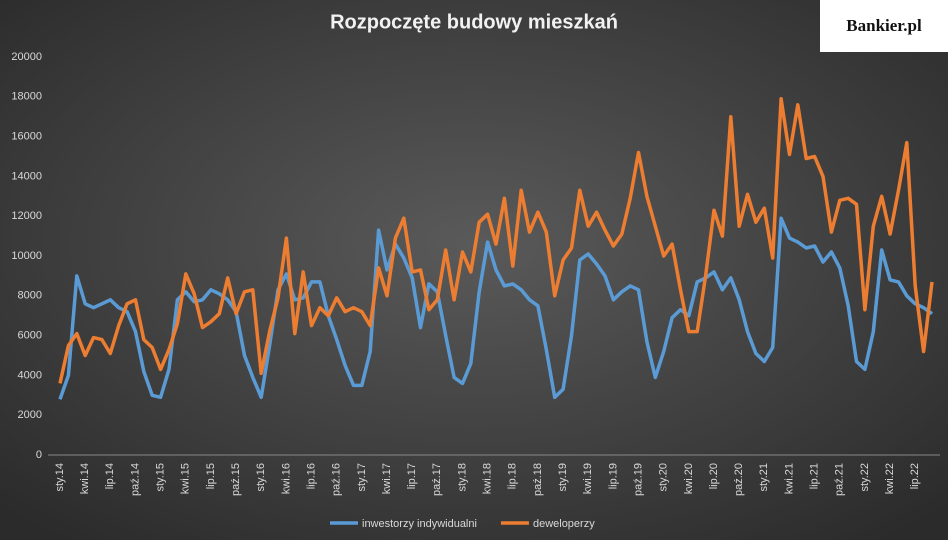 This screenshot has width=948, height=540. What do you see at coordinates (30, 375) in the screenshot?
I see `y-tick-label: 4000` at bounding box center [30, 375].